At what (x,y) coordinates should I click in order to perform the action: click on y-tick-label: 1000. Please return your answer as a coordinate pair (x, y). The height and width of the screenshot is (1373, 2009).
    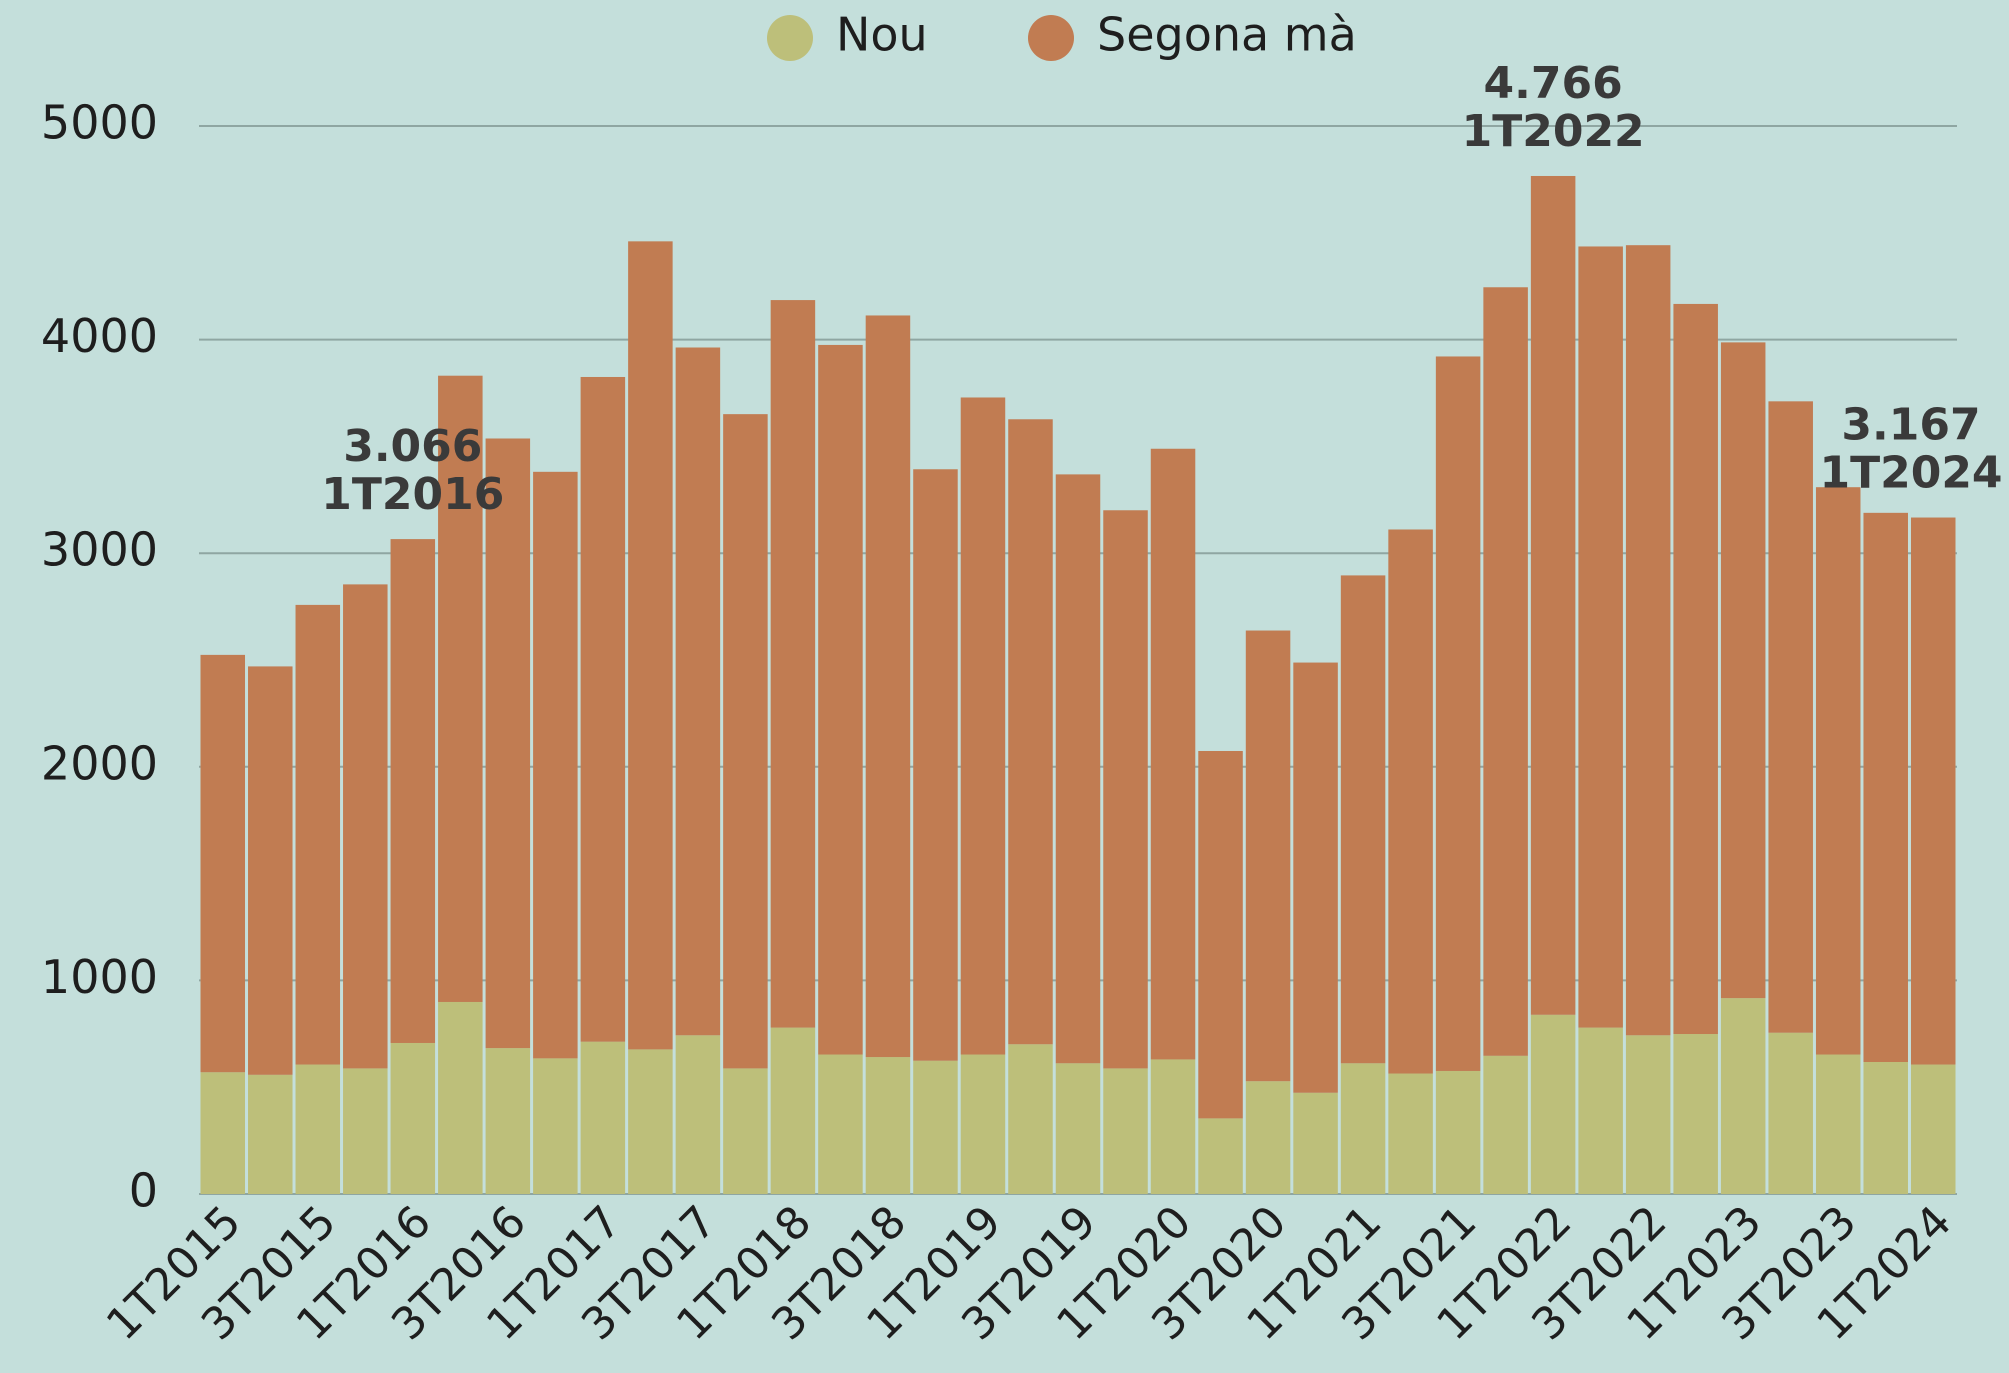
    Looking at the image, I should click on (99, 977).